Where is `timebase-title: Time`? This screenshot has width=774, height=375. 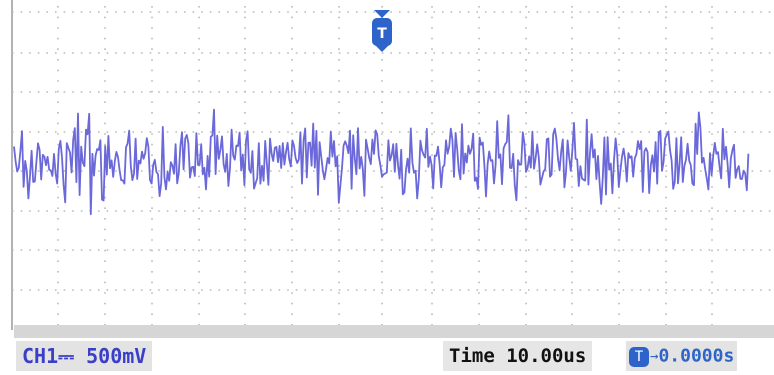
timebase-title: Time is located at coordinates (472, 356).